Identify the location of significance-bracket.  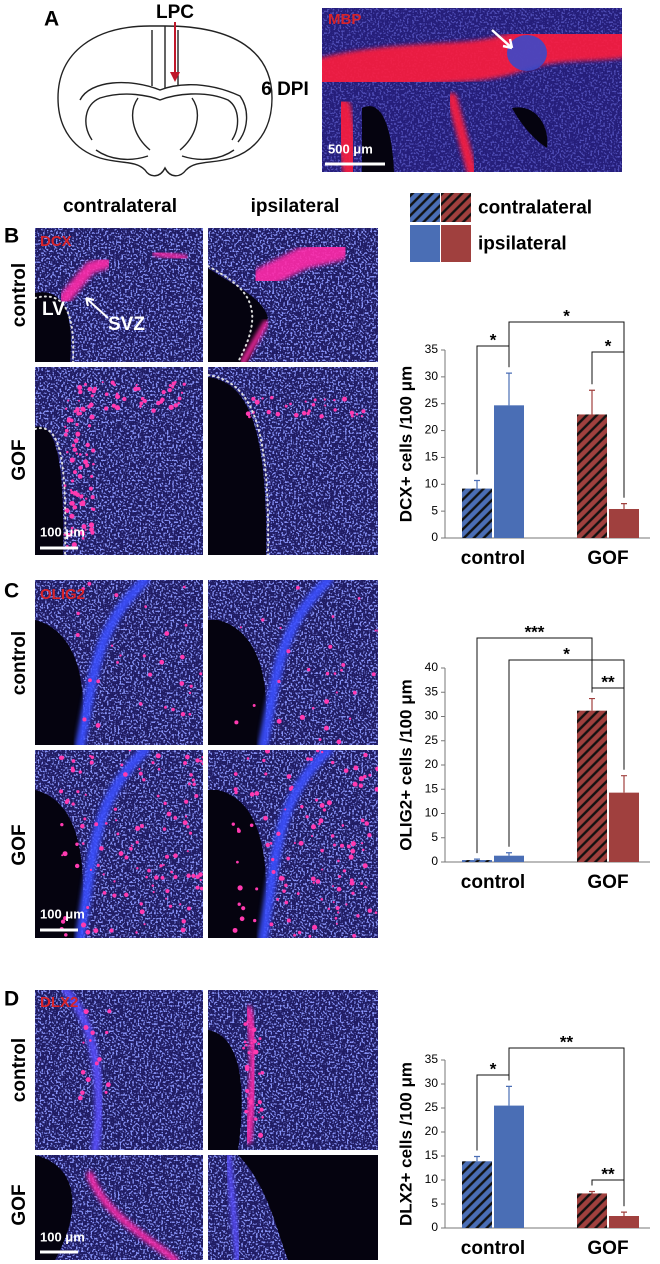
(608, 728).